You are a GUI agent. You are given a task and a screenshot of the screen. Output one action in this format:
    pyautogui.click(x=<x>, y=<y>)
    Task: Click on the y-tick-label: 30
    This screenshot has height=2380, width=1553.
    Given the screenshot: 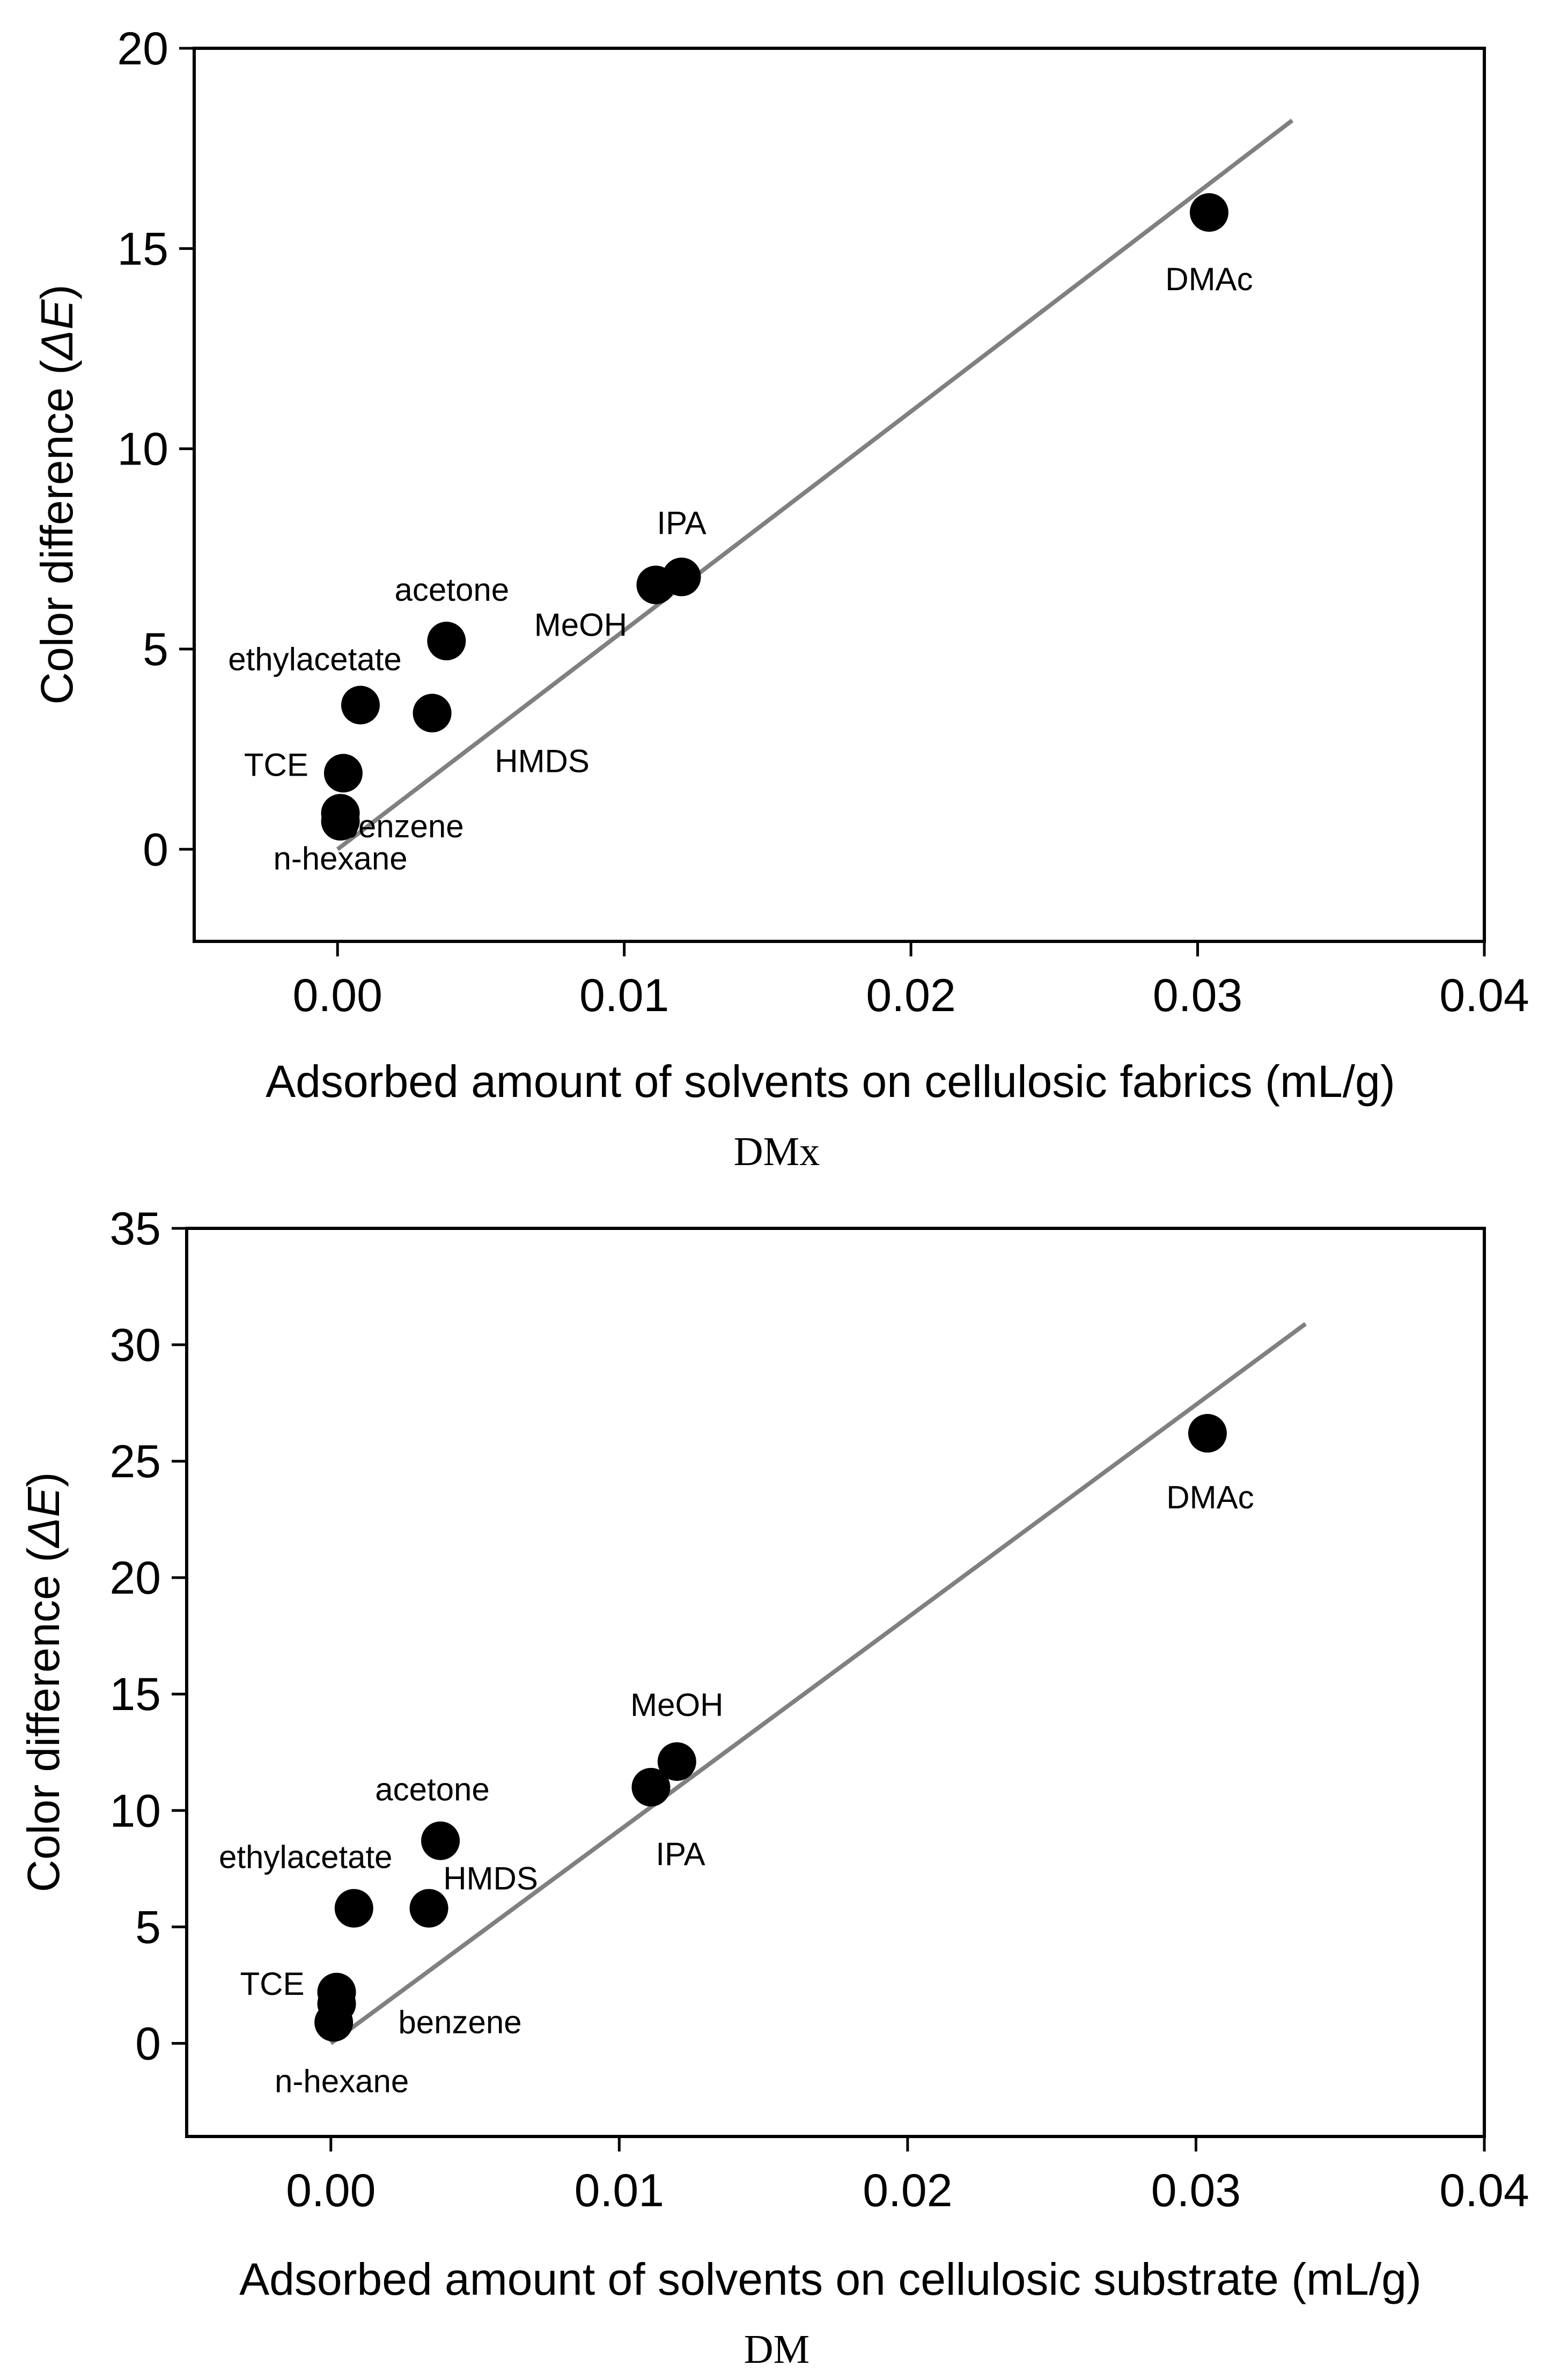 What is the action you would take?
    pyautogui.click(x=135, y=1345)
    